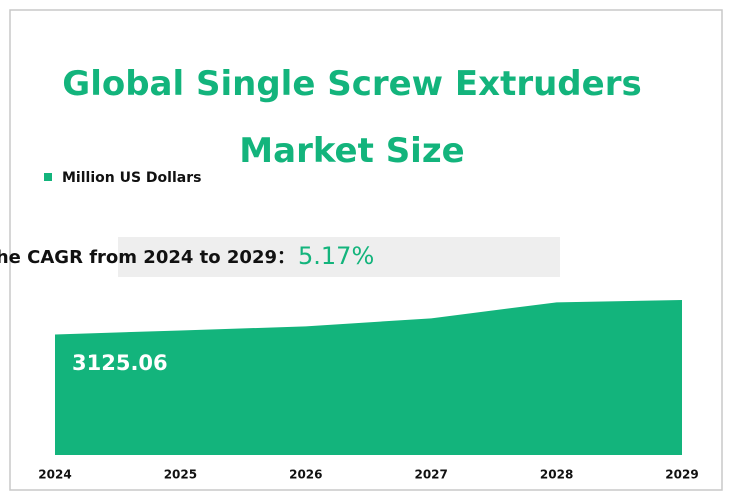  Describe the element at coordinates (681, 475) in the screenshot. I see `x-tick-label: 2029` at that location.